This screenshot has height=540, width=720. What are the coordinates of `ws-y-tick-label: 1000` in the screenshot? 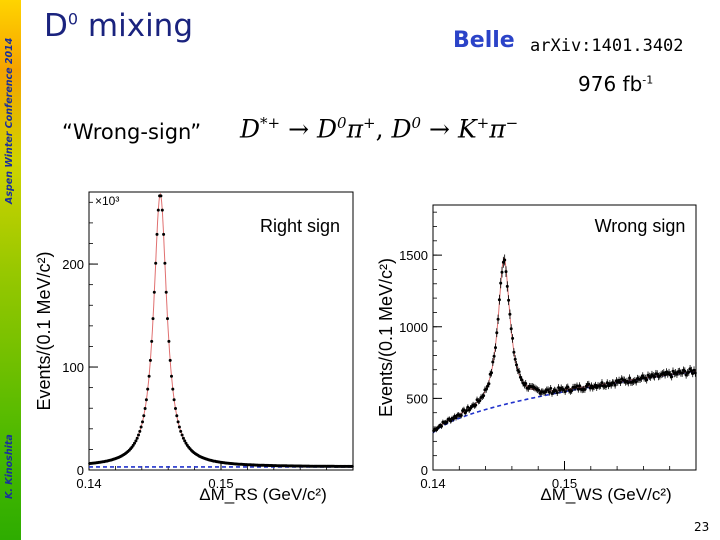 It's located at (413, 327).